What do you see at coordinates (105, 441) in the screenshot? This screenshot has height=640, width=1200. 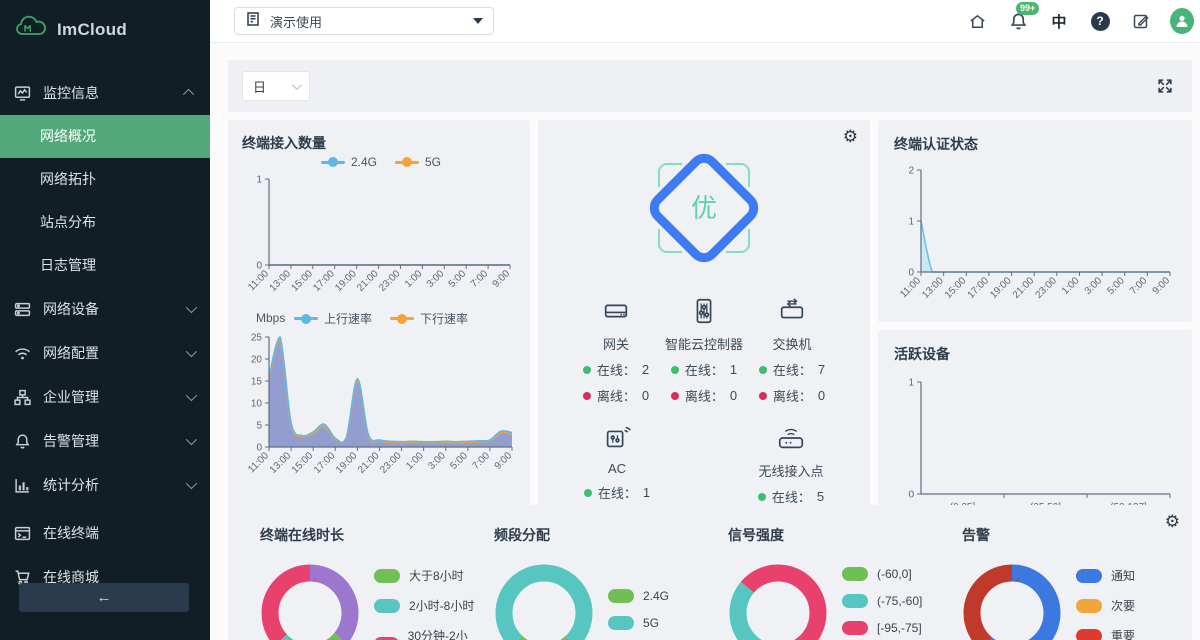 I see `sidebar-item-alarm-management: 告警管理` at bounding box center [105, 441].